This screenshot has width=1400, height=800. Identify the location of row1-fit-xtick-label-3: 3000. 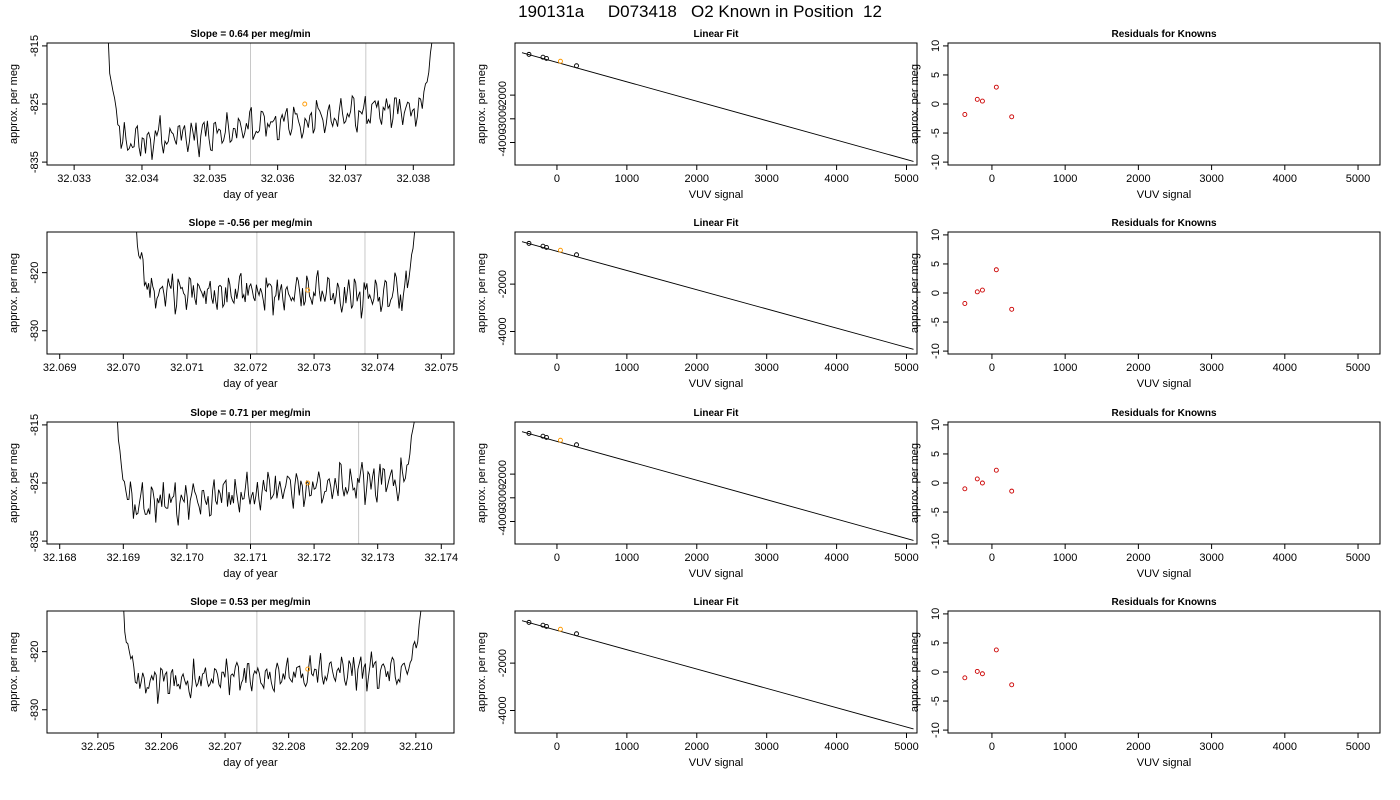
(766, 179).